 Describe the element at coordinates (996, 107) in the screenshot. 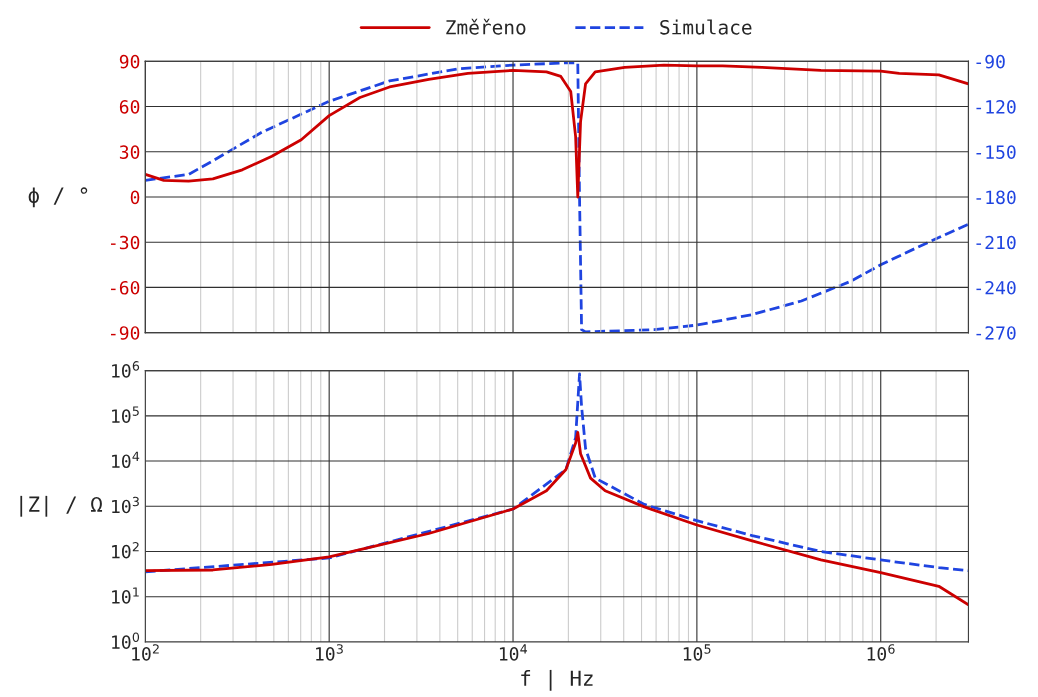

I see `y2-tick-label: -120` at that location.